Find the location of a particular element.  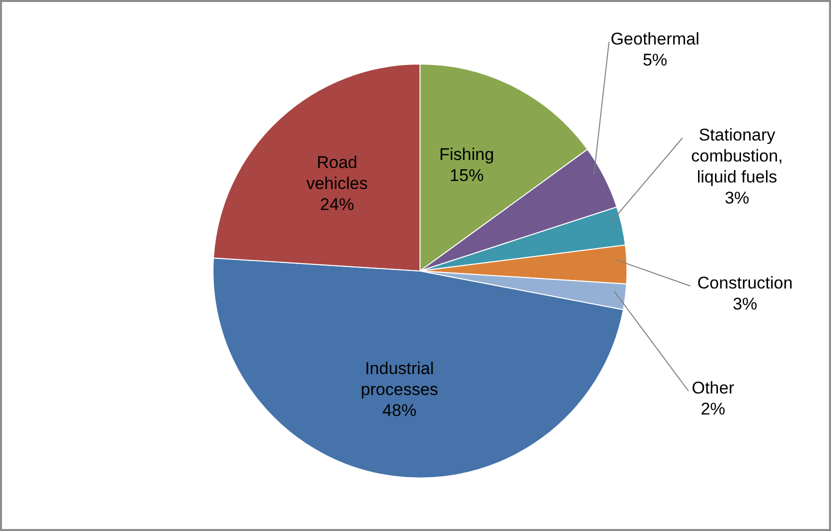

data-label: 2% is located at coordinates (713, 408).